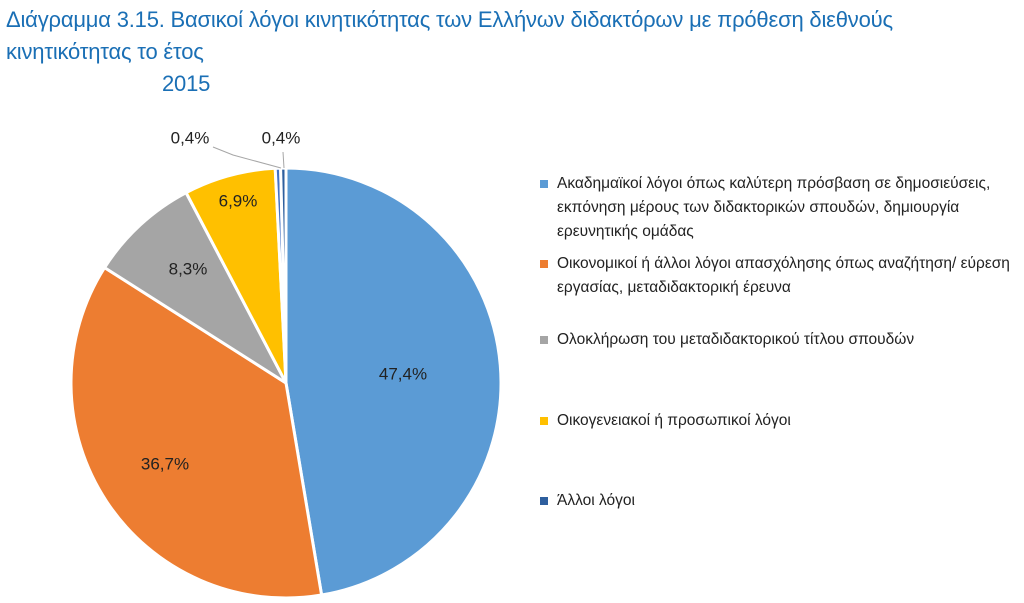 The image size is (1024, 603). Describe the element at coordinates (775, 501) in the screenshot. I see `legend-item-other: Άλλοι λόγοι` at that location.